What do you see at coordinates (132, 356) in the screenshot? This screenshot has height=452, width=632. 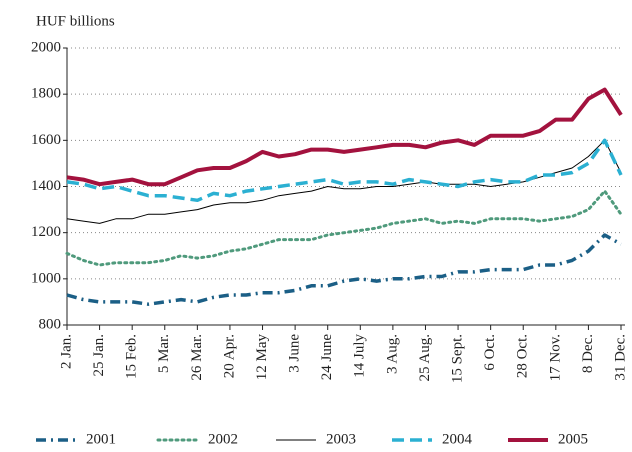 I see `x-tick-label: 15 Feb.` at bounding box center [132, 356].